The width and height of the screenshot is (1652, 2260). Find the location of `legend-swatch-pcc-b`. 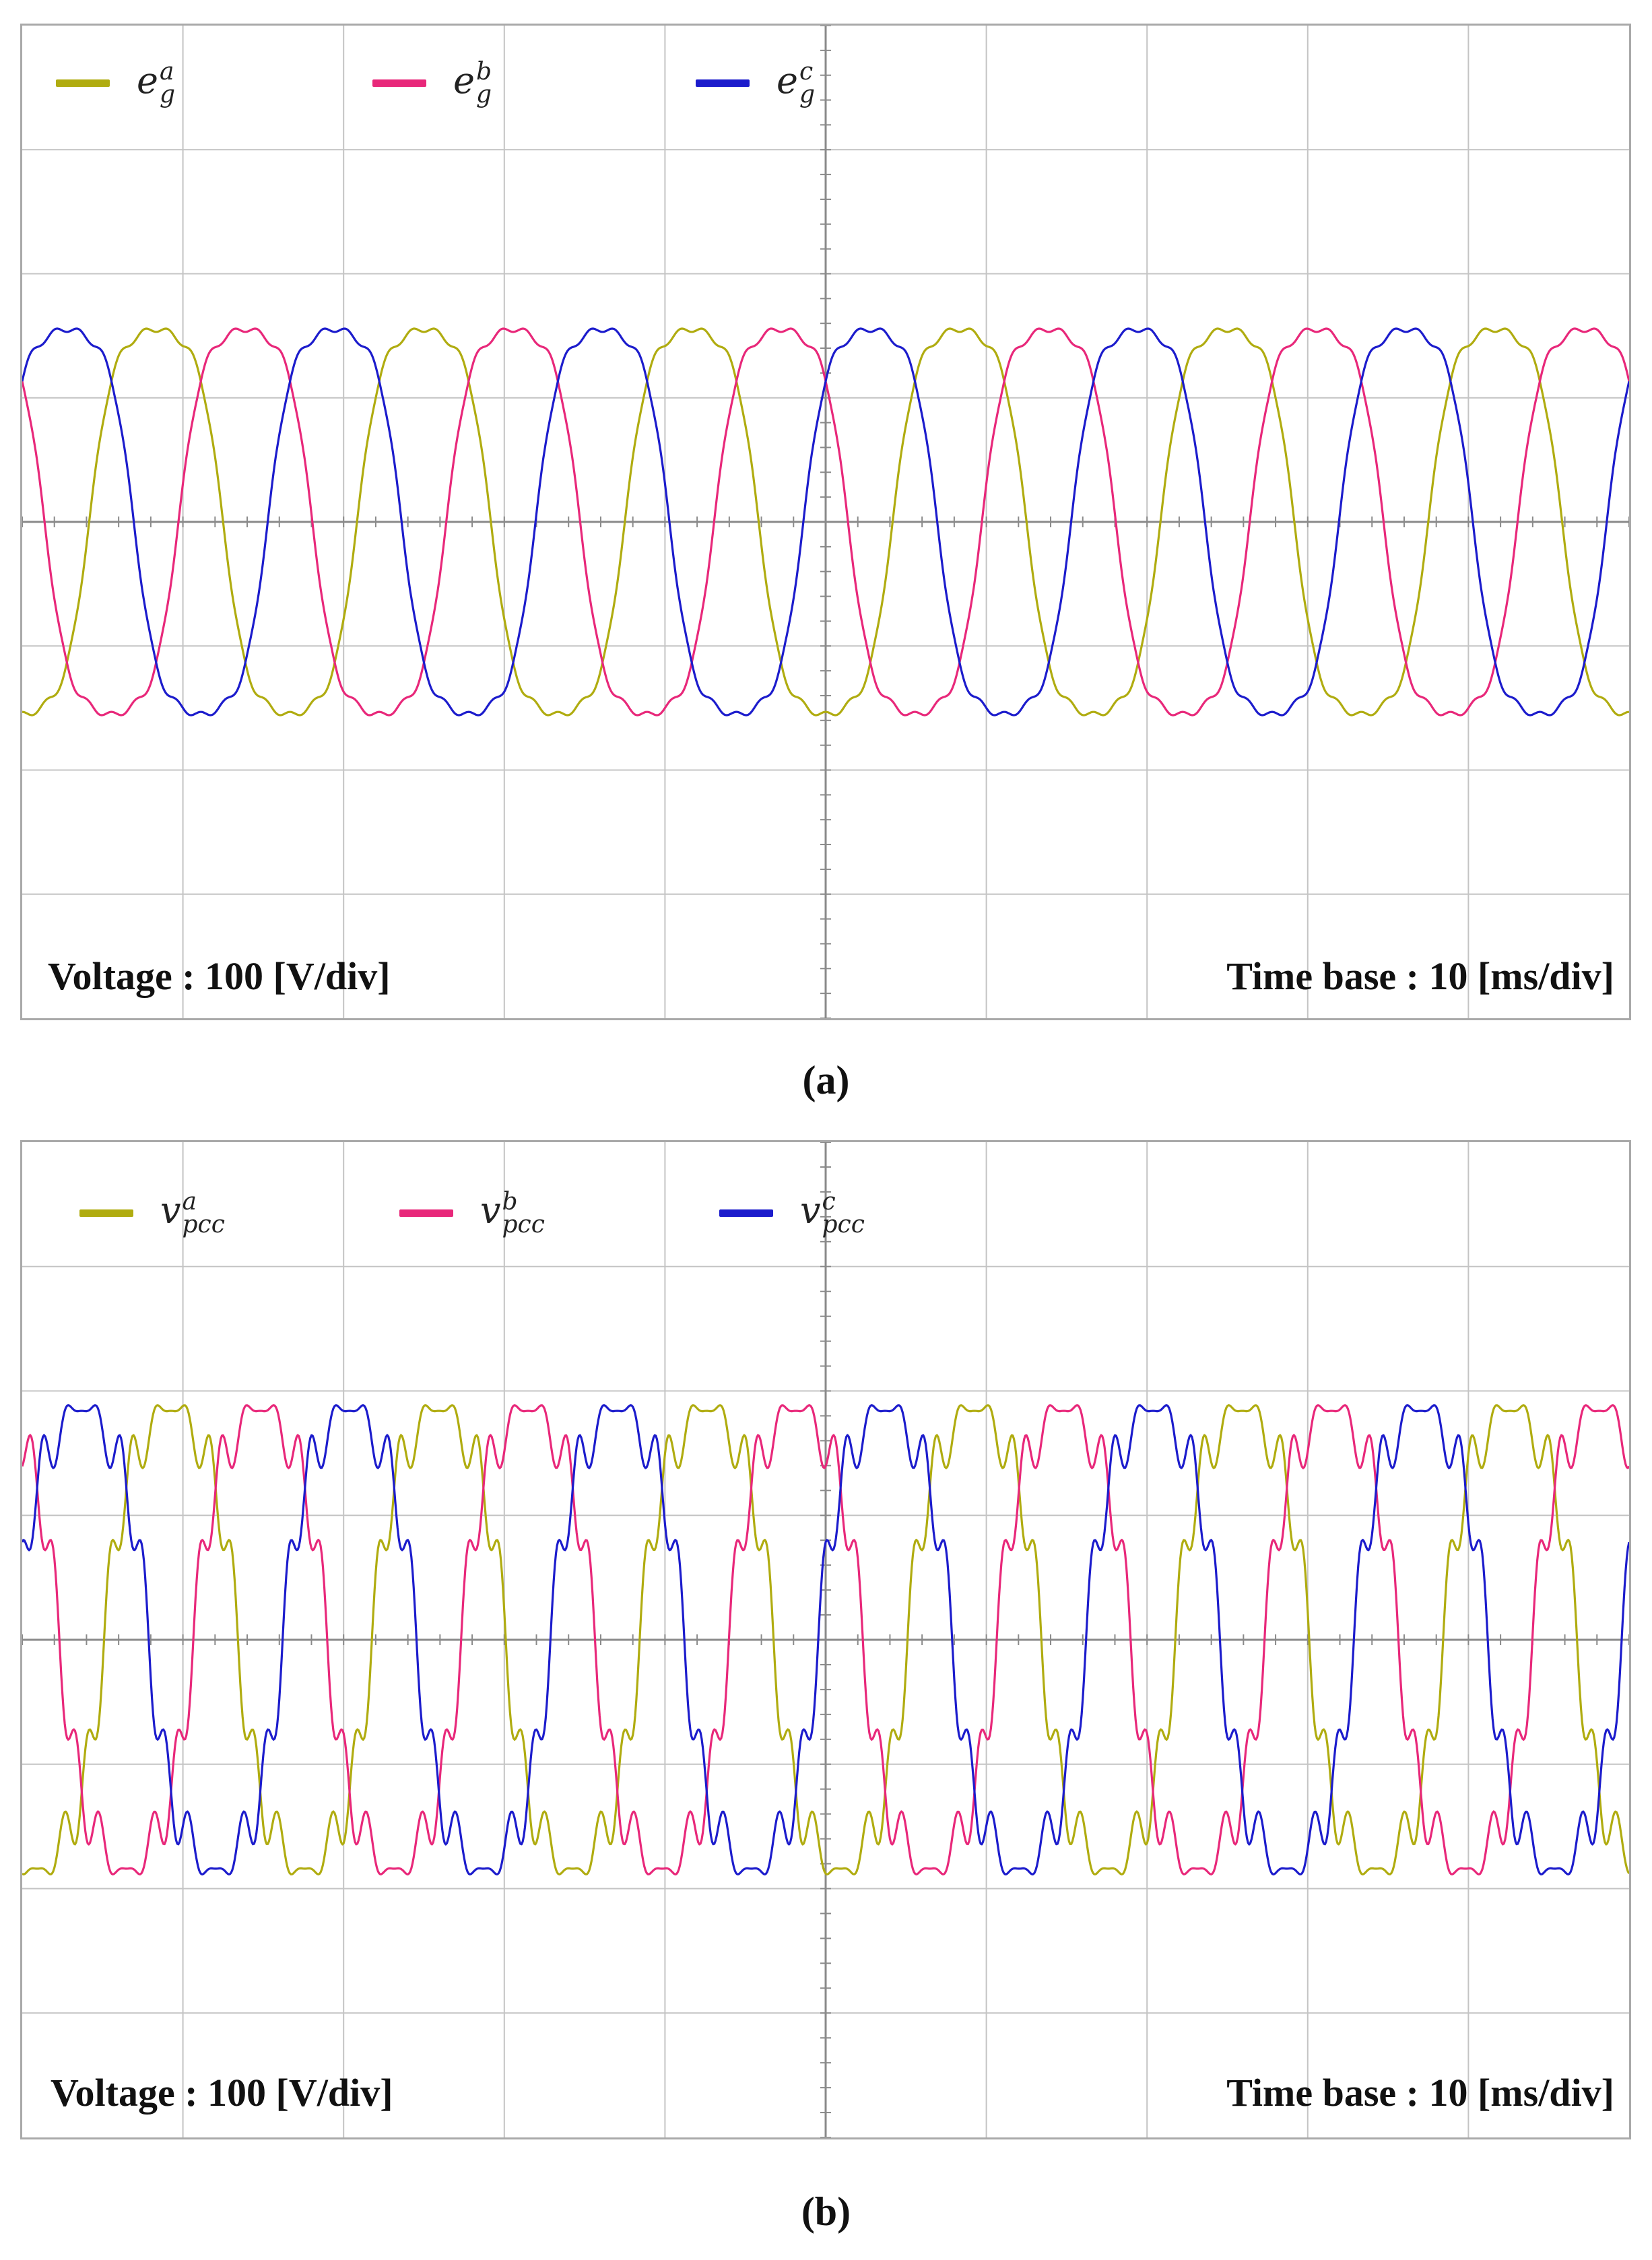

legend-swatch-pcc-b is located at coordinates (426, 1213).